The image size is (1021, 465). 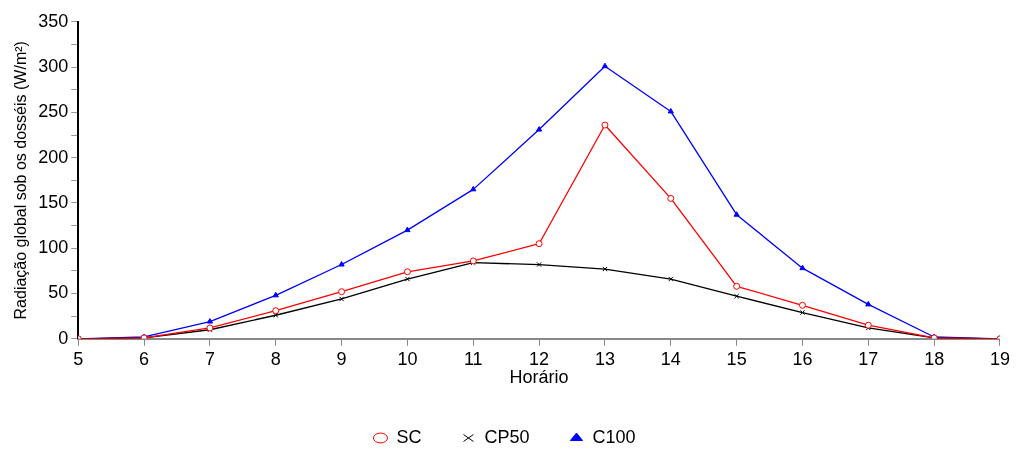 I want to click on legend-label: C100, so click(x=614, y=436).